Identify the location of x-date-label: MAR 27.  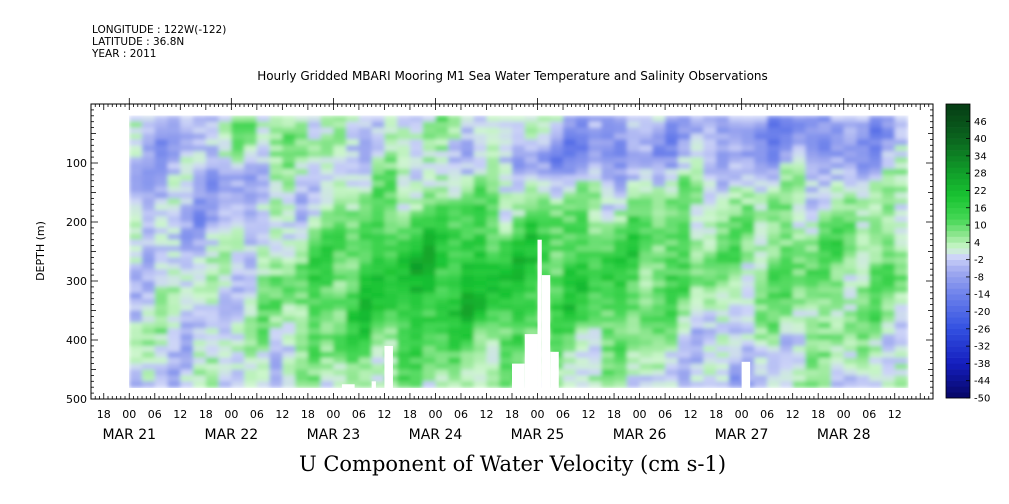
(742, 435).